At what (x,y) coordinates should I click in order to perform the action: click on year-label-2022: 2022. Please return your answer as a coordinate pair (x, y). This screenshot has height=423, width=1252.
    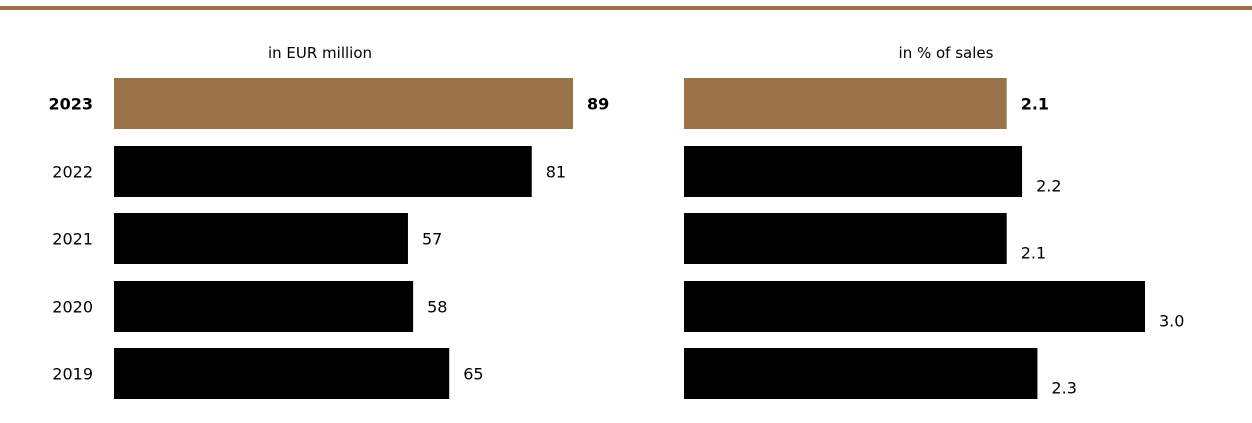
    Looking at the image, I should click on (72, 172).